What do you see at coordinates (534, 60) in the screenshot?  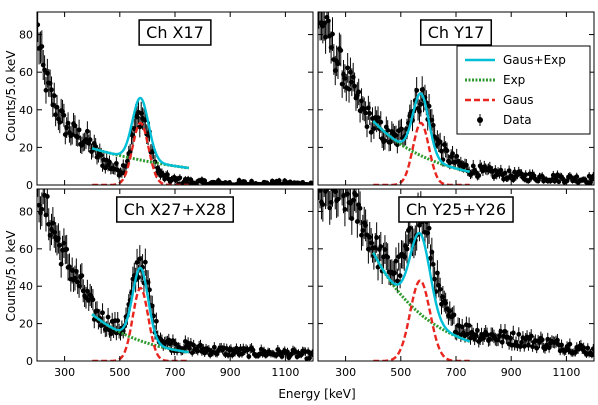 I see `legend-entry: Gaus+Exp` at bounding box center [534, 60].